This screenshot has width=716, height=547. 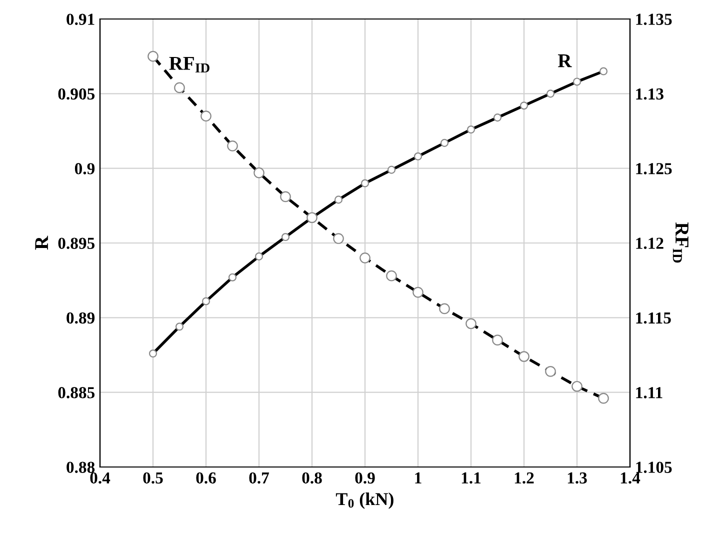 What do you see at coordinates (100, 478) in the screenshot?
I see `x-tick-label: 0.4` at bounding box center [100, 478].